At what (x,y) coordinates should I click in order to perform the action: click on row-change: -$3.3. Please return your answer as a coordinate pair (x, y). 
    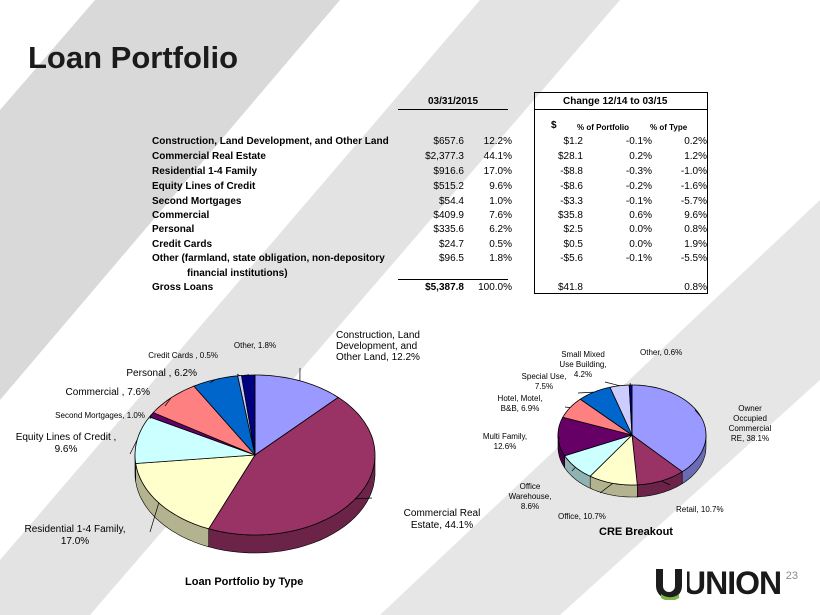
    Looking at the image, I should click on (571, 201).